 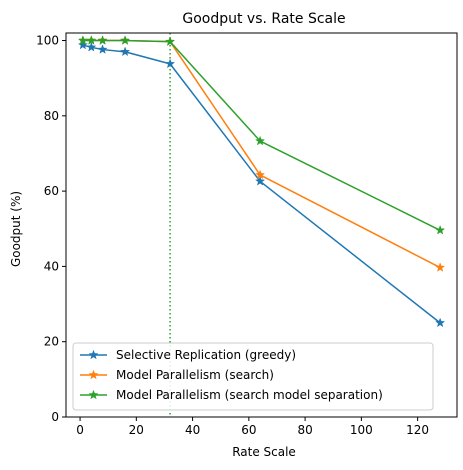 What do you see at coordinates (304, 430) in the screenshot?
I see `x-tick-label: 80` at bounding box center [304, 430].